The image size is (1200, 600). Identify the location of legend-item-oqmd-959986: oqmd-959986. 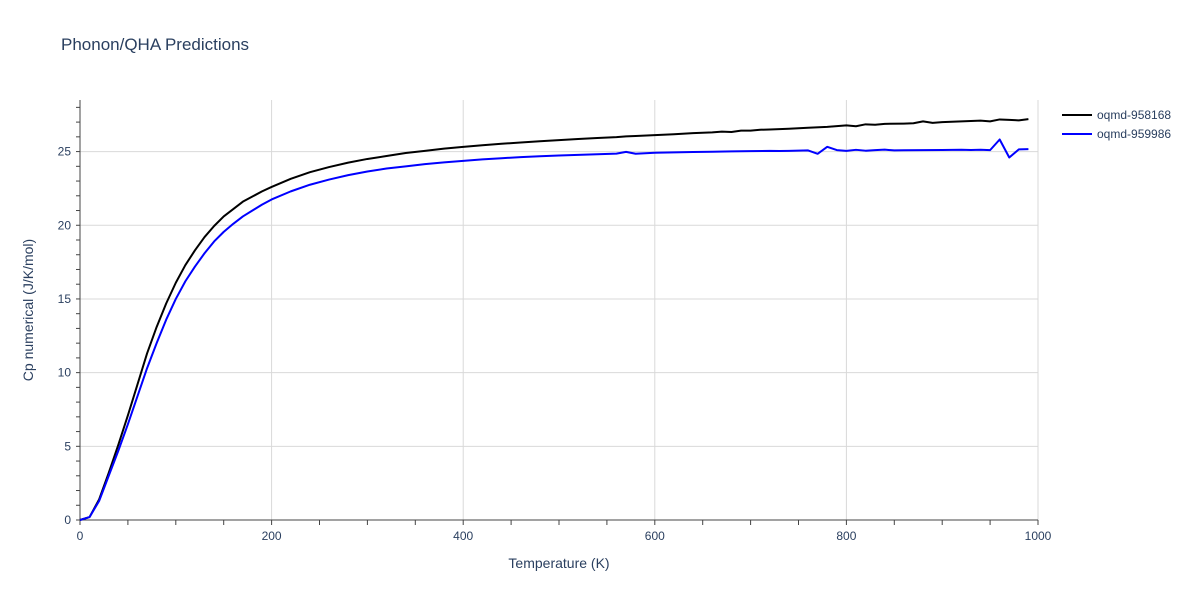
(1116, 134).